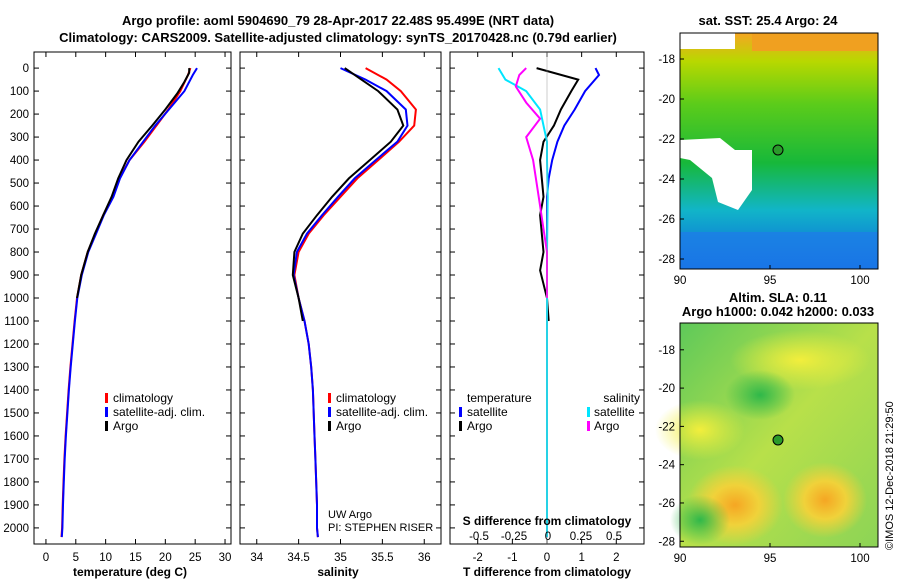  What do you see at coordinates (16, 506) in the screenshot?
I see `depth-tick-label: 1900` at bounding box center [16, 506].